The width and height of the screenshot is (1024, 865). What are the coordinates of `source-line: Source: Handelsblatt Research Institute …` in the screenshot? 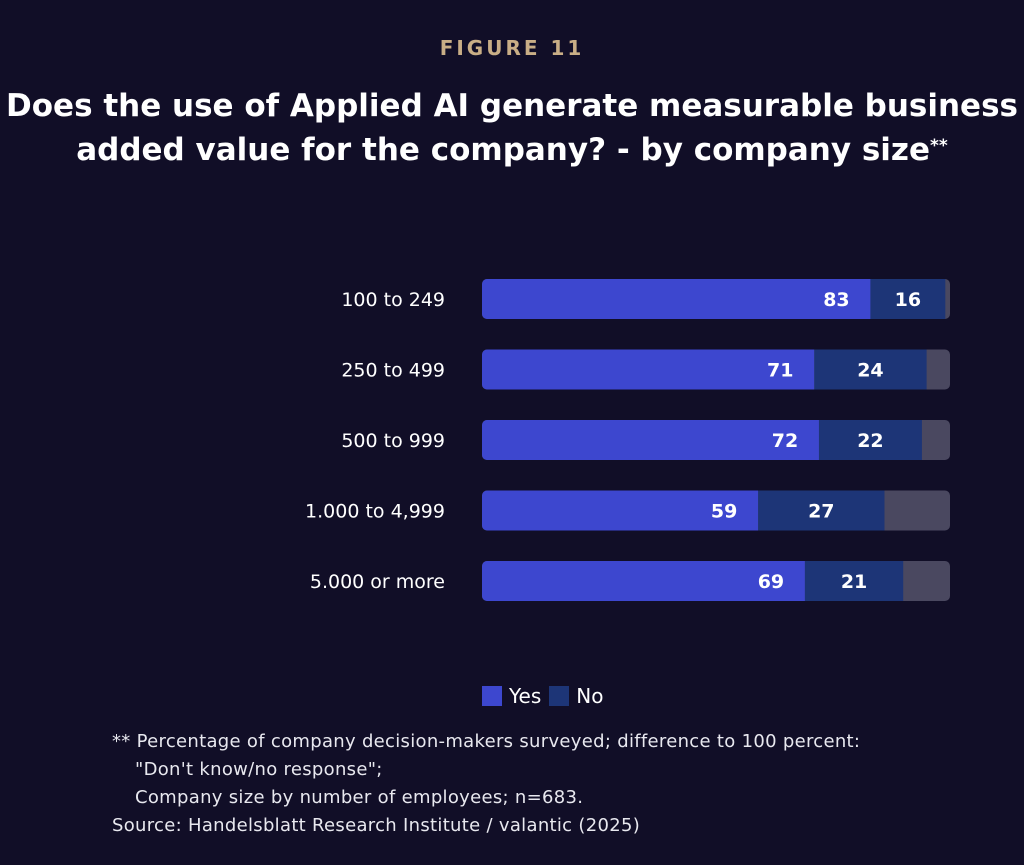 It's located at (376, 825).